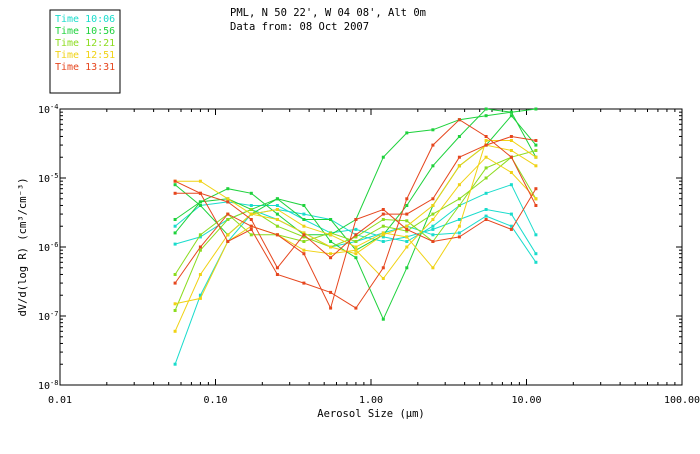 Image resolution: width=700 pixels, height=454 pixels. I want to click on legend-entry: Time 13:31, so click(85, 67).